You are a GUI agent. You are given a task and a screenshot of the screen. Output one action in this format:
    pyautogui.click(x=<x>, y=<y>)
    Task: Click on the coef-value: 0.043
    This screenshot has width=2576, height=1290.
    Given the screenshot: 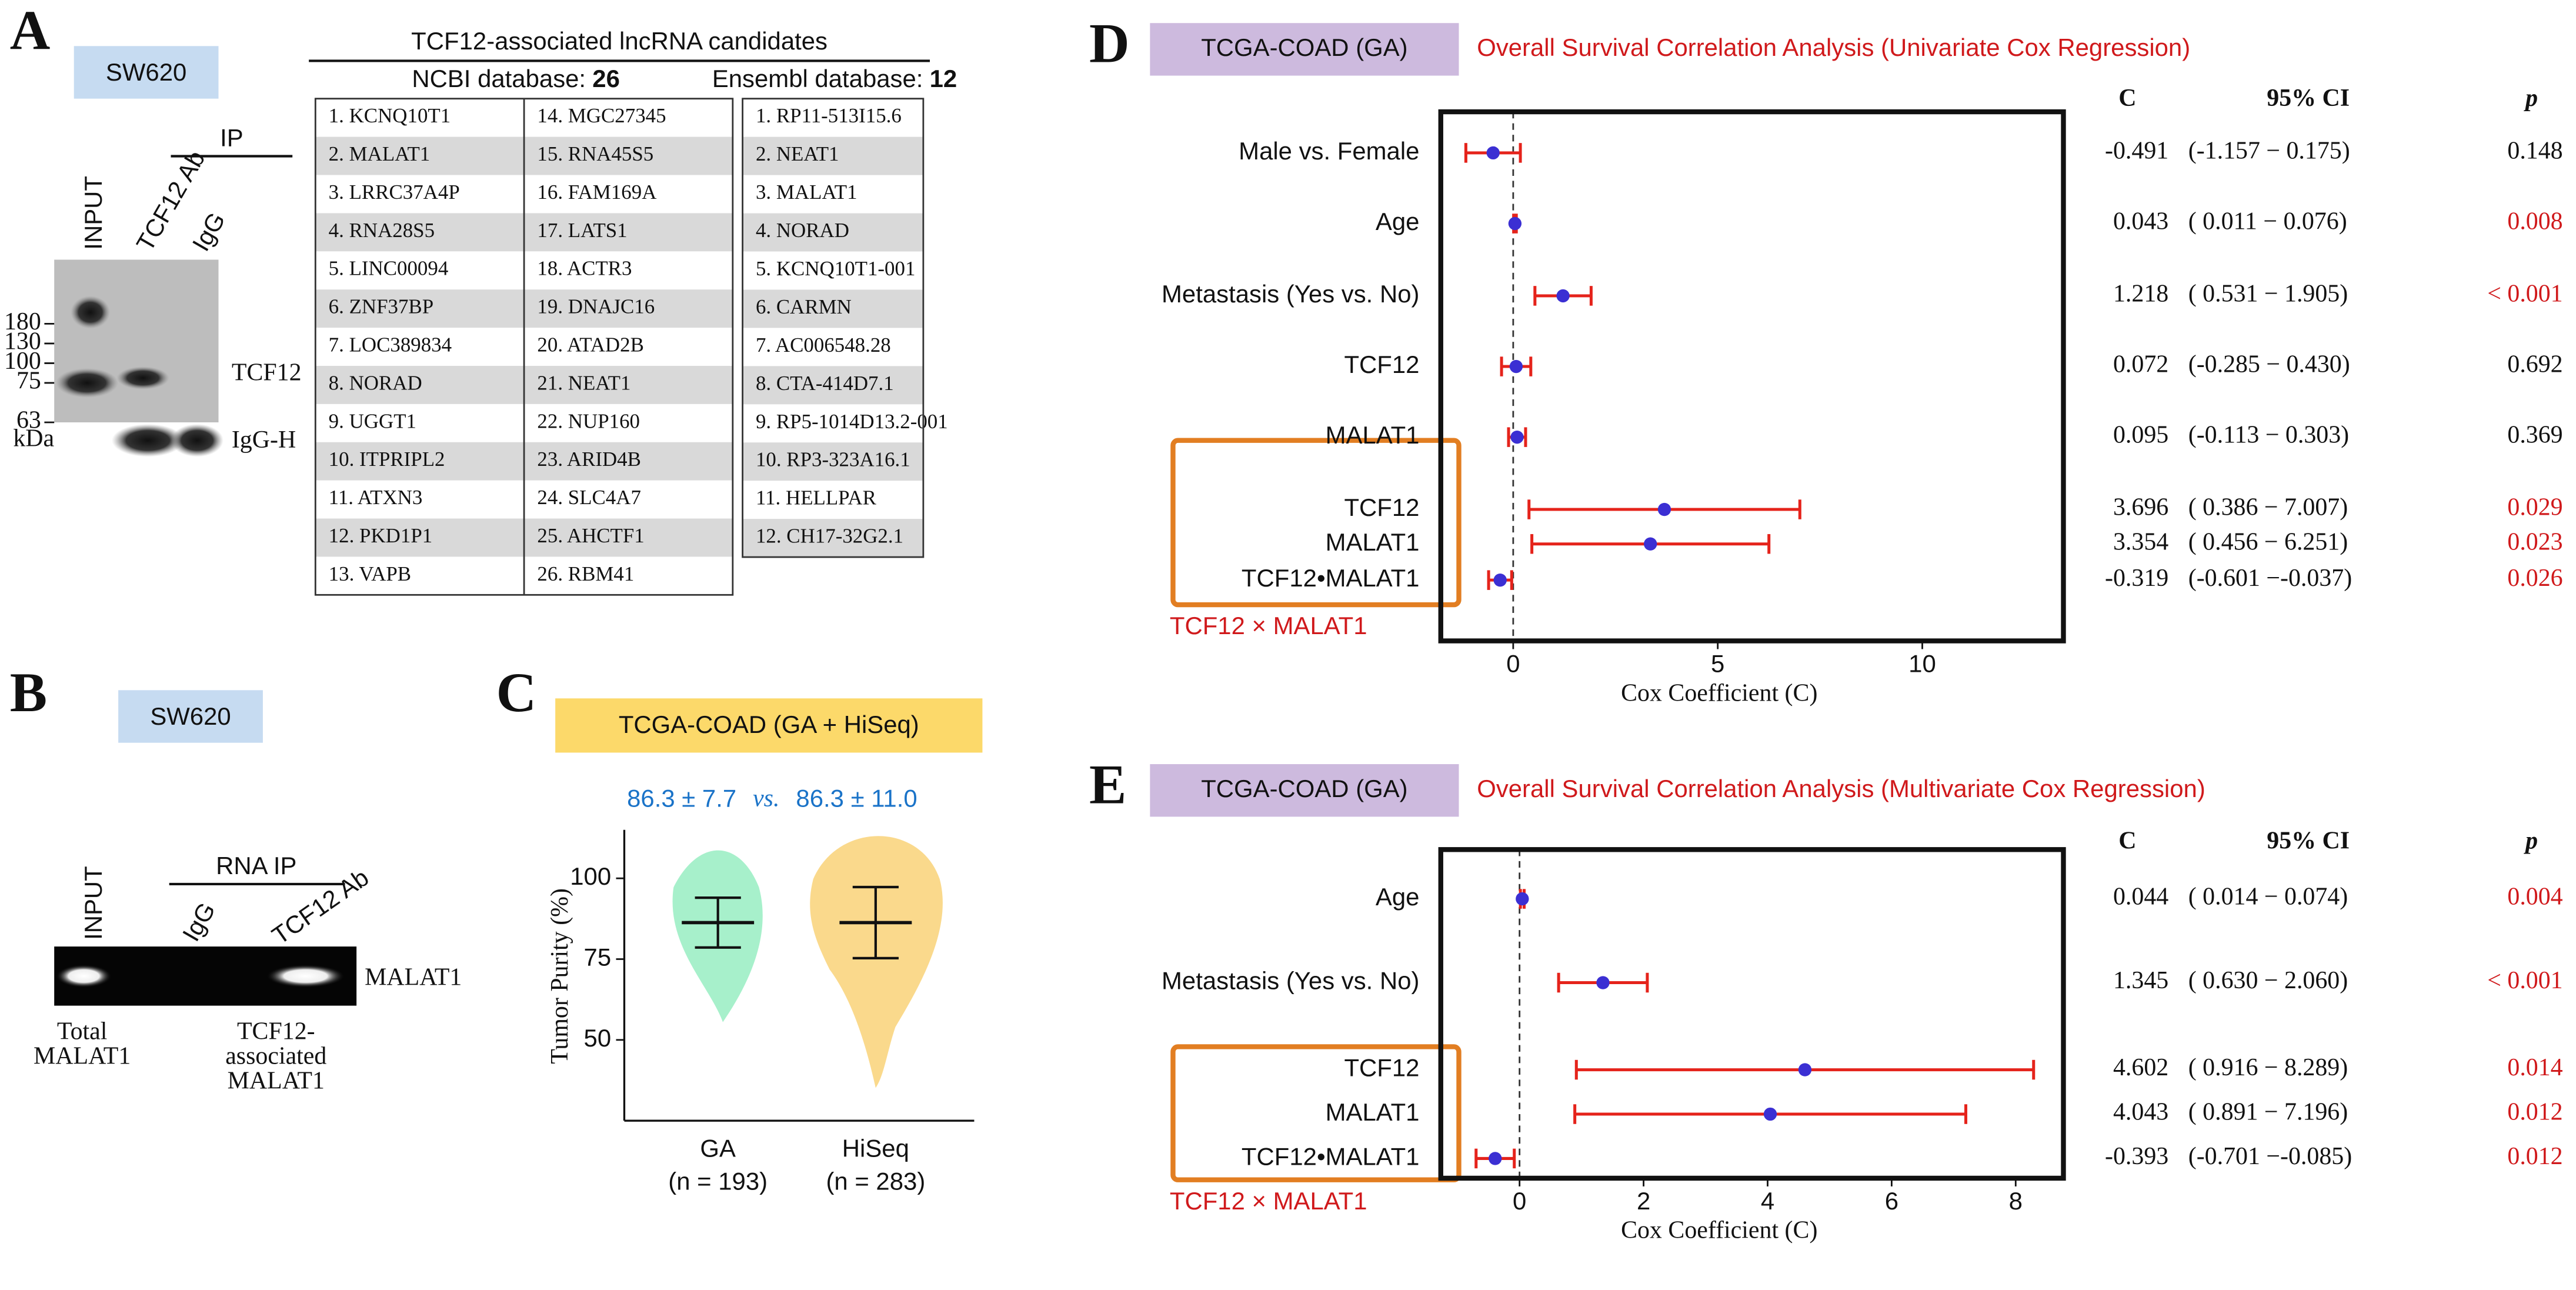 What is the action you would take?
    pyautogui.click(x=2140, y=221)
    